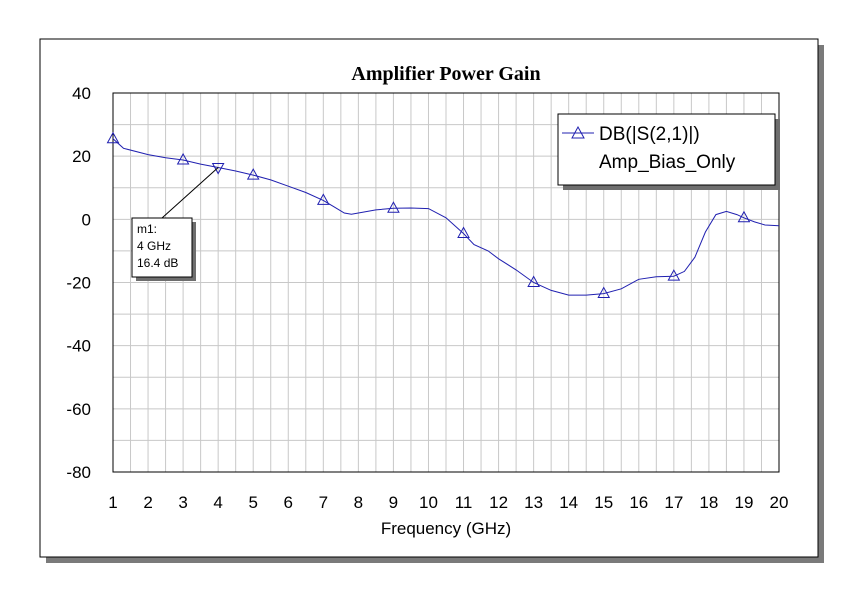  I want to click on x-tick-label: 4, so click(217, 502).